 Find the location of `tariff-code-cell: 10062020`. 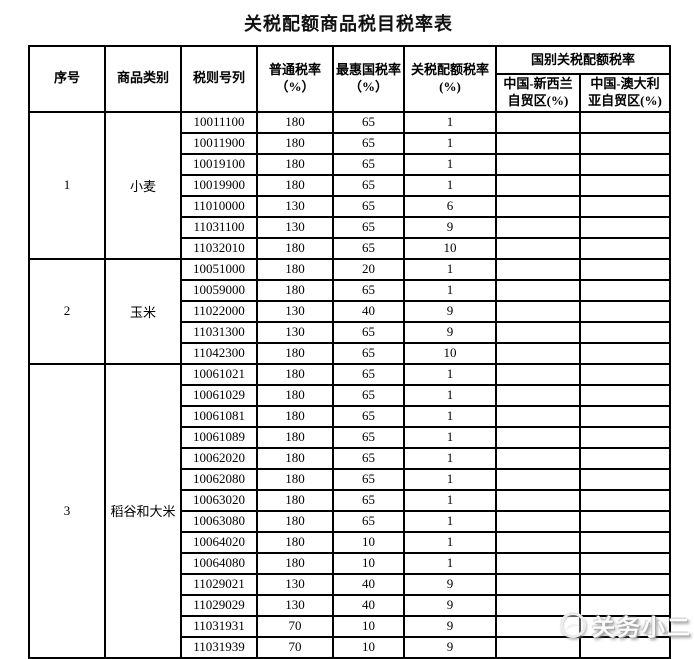

tariff-code-cell: 10062020 is located at coordinates (219, 458).